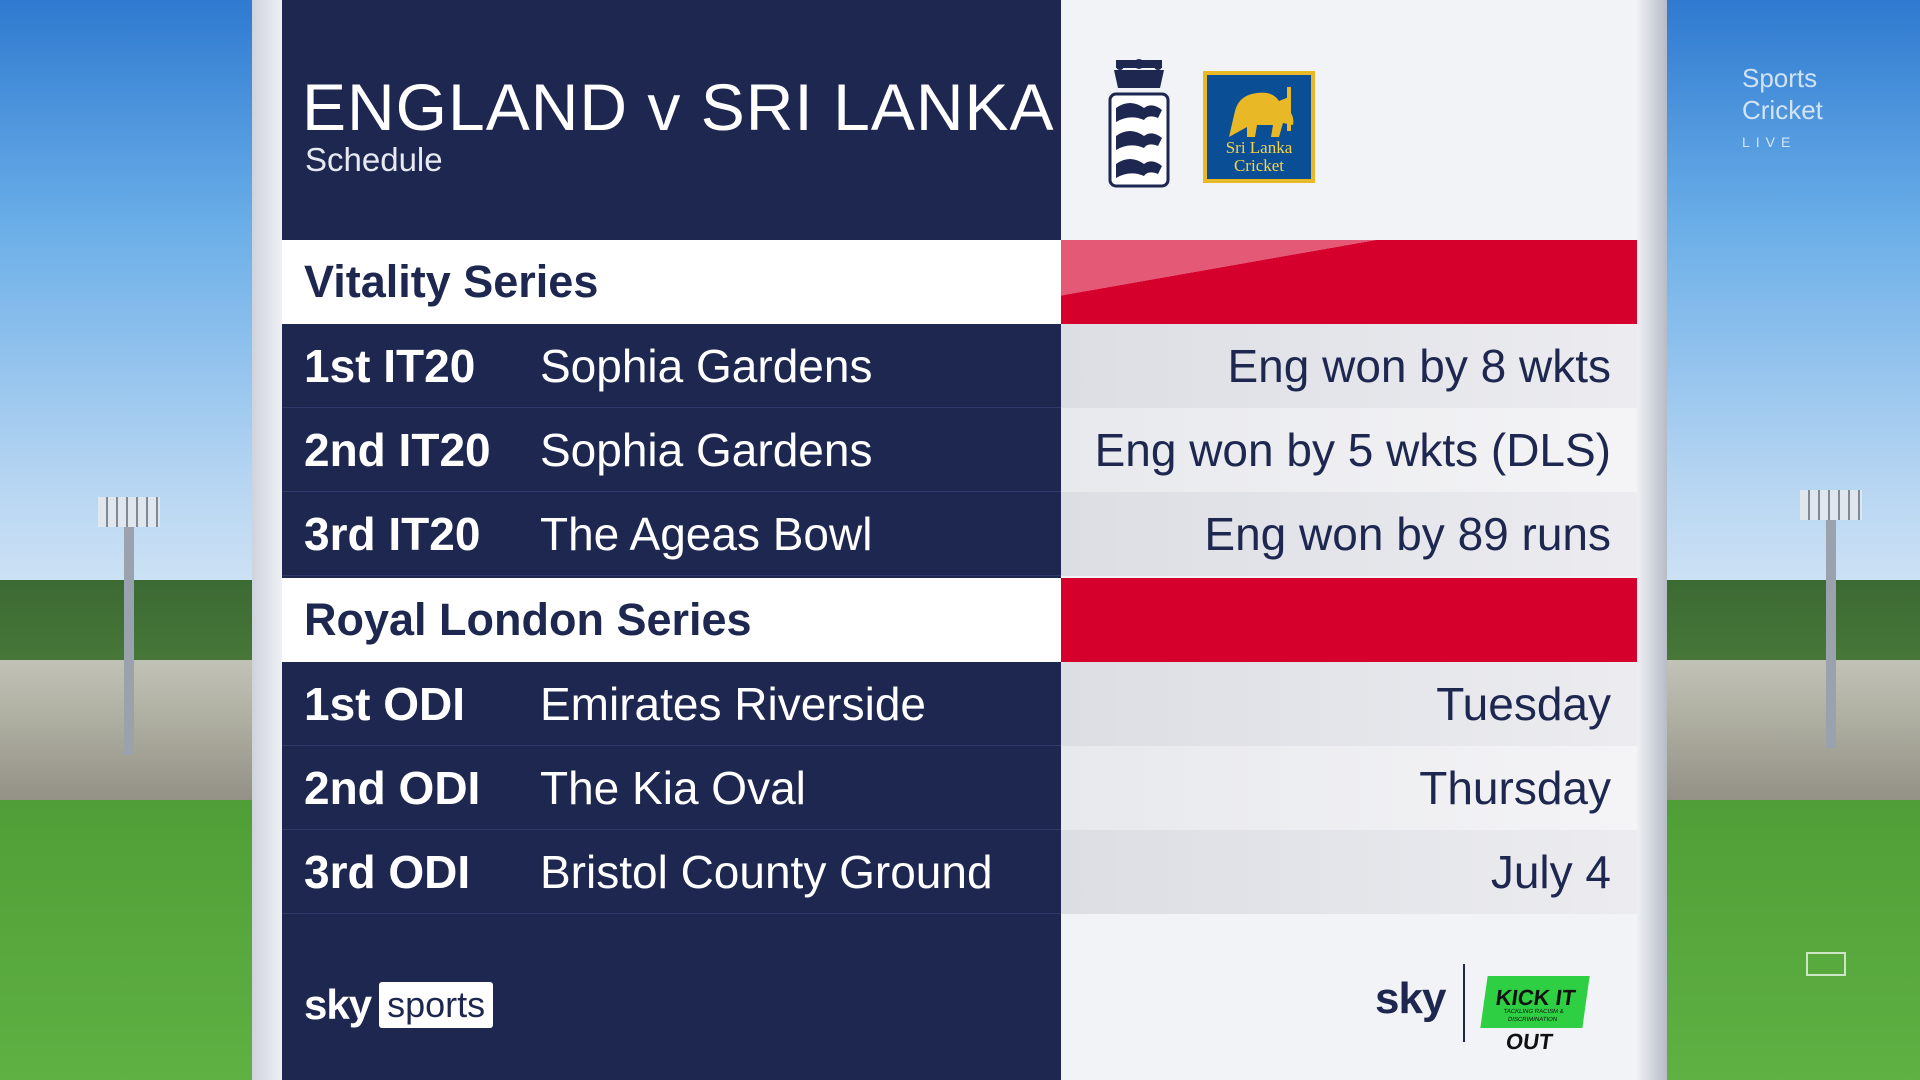 The image size is (1920, 1080). What do you see at coordinates (1769, 142) in the screenshot?
I see `channel-live-label: LIVE` at bounding box center [1769, 142].